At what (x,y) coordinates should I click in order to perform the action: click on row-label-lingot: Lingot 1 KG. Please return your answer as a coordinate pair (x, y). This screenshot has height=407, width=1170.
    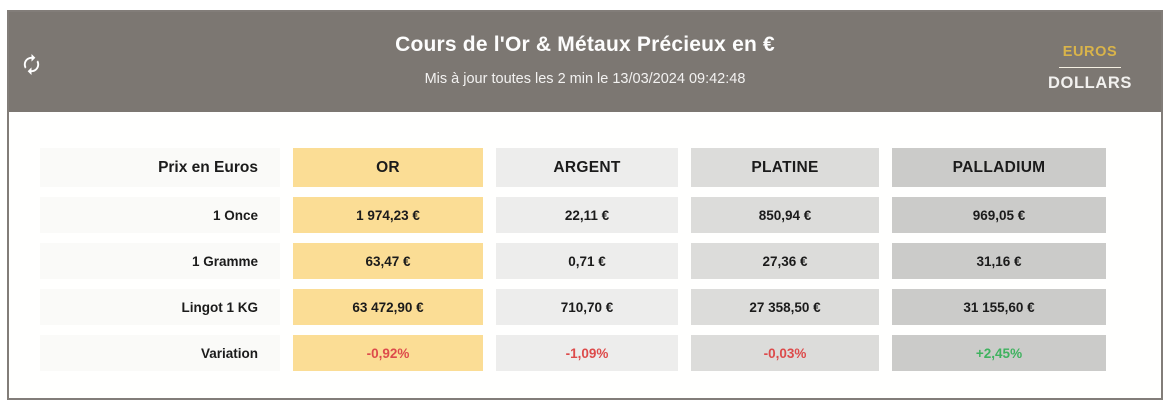
    Looking at the image, I should click on (160, 307).